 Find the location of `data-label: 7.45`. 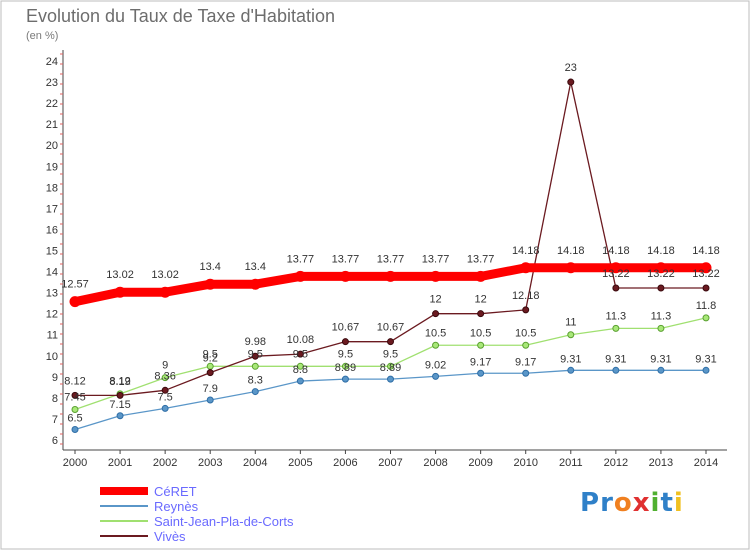

data-label: 7.45 is located at coordinates (74, 397).